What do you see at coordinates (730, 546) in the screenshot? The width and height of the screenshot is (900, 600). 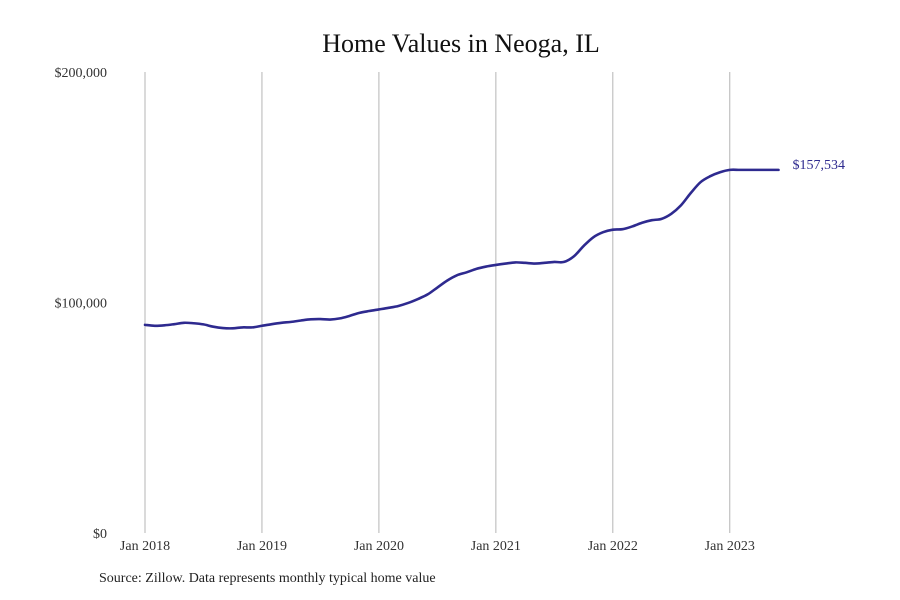 I see `x-tick-label: Jan 2023` at bounding box center [730, 546].